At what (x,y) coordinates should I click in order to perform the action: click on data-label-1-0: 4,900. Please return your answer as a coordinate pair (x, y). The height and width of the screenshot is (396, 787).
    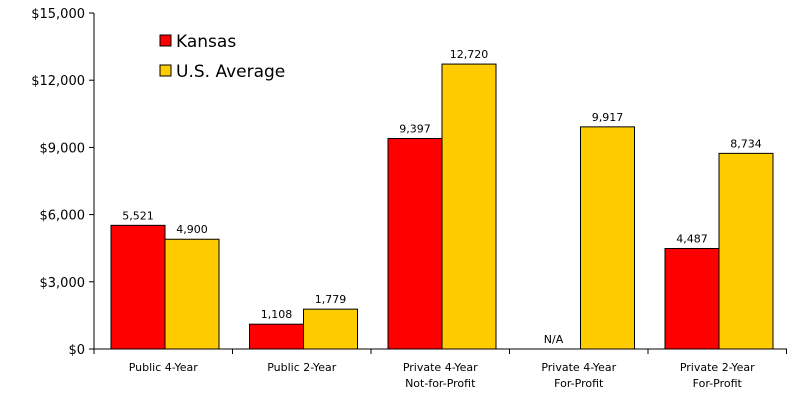
    Looking at the image, I should click on (192, 229).